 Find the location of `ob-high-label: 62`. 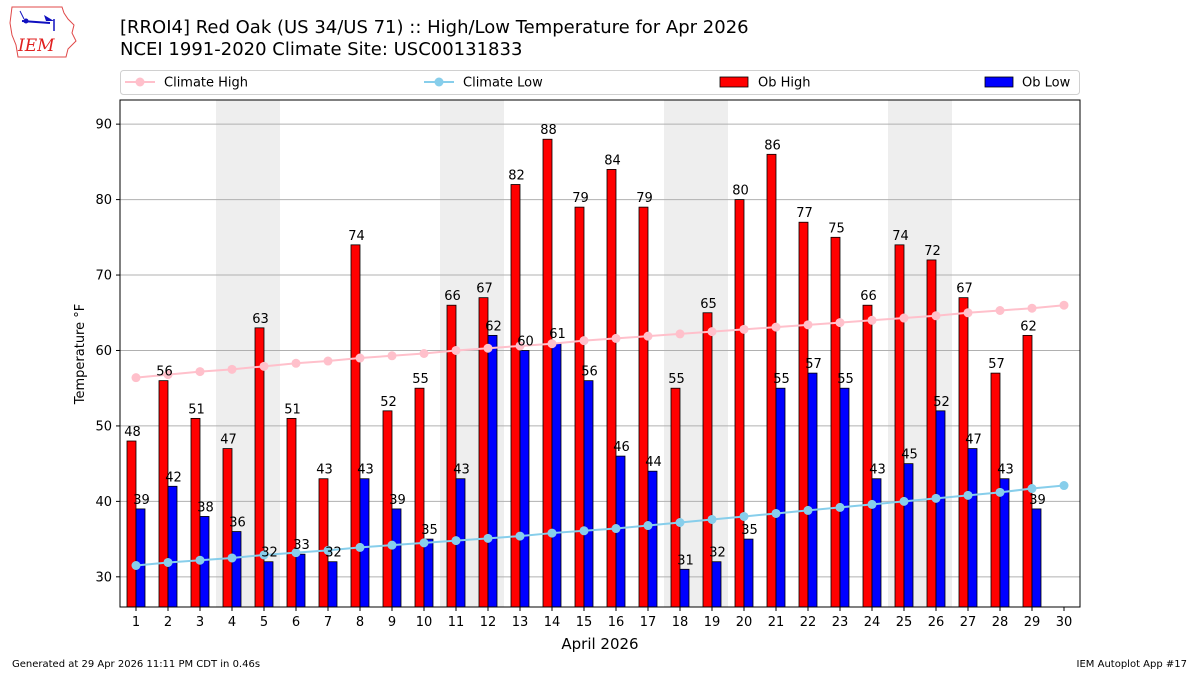

ob-high-label: 62 is located at coordinates (1028, 326).